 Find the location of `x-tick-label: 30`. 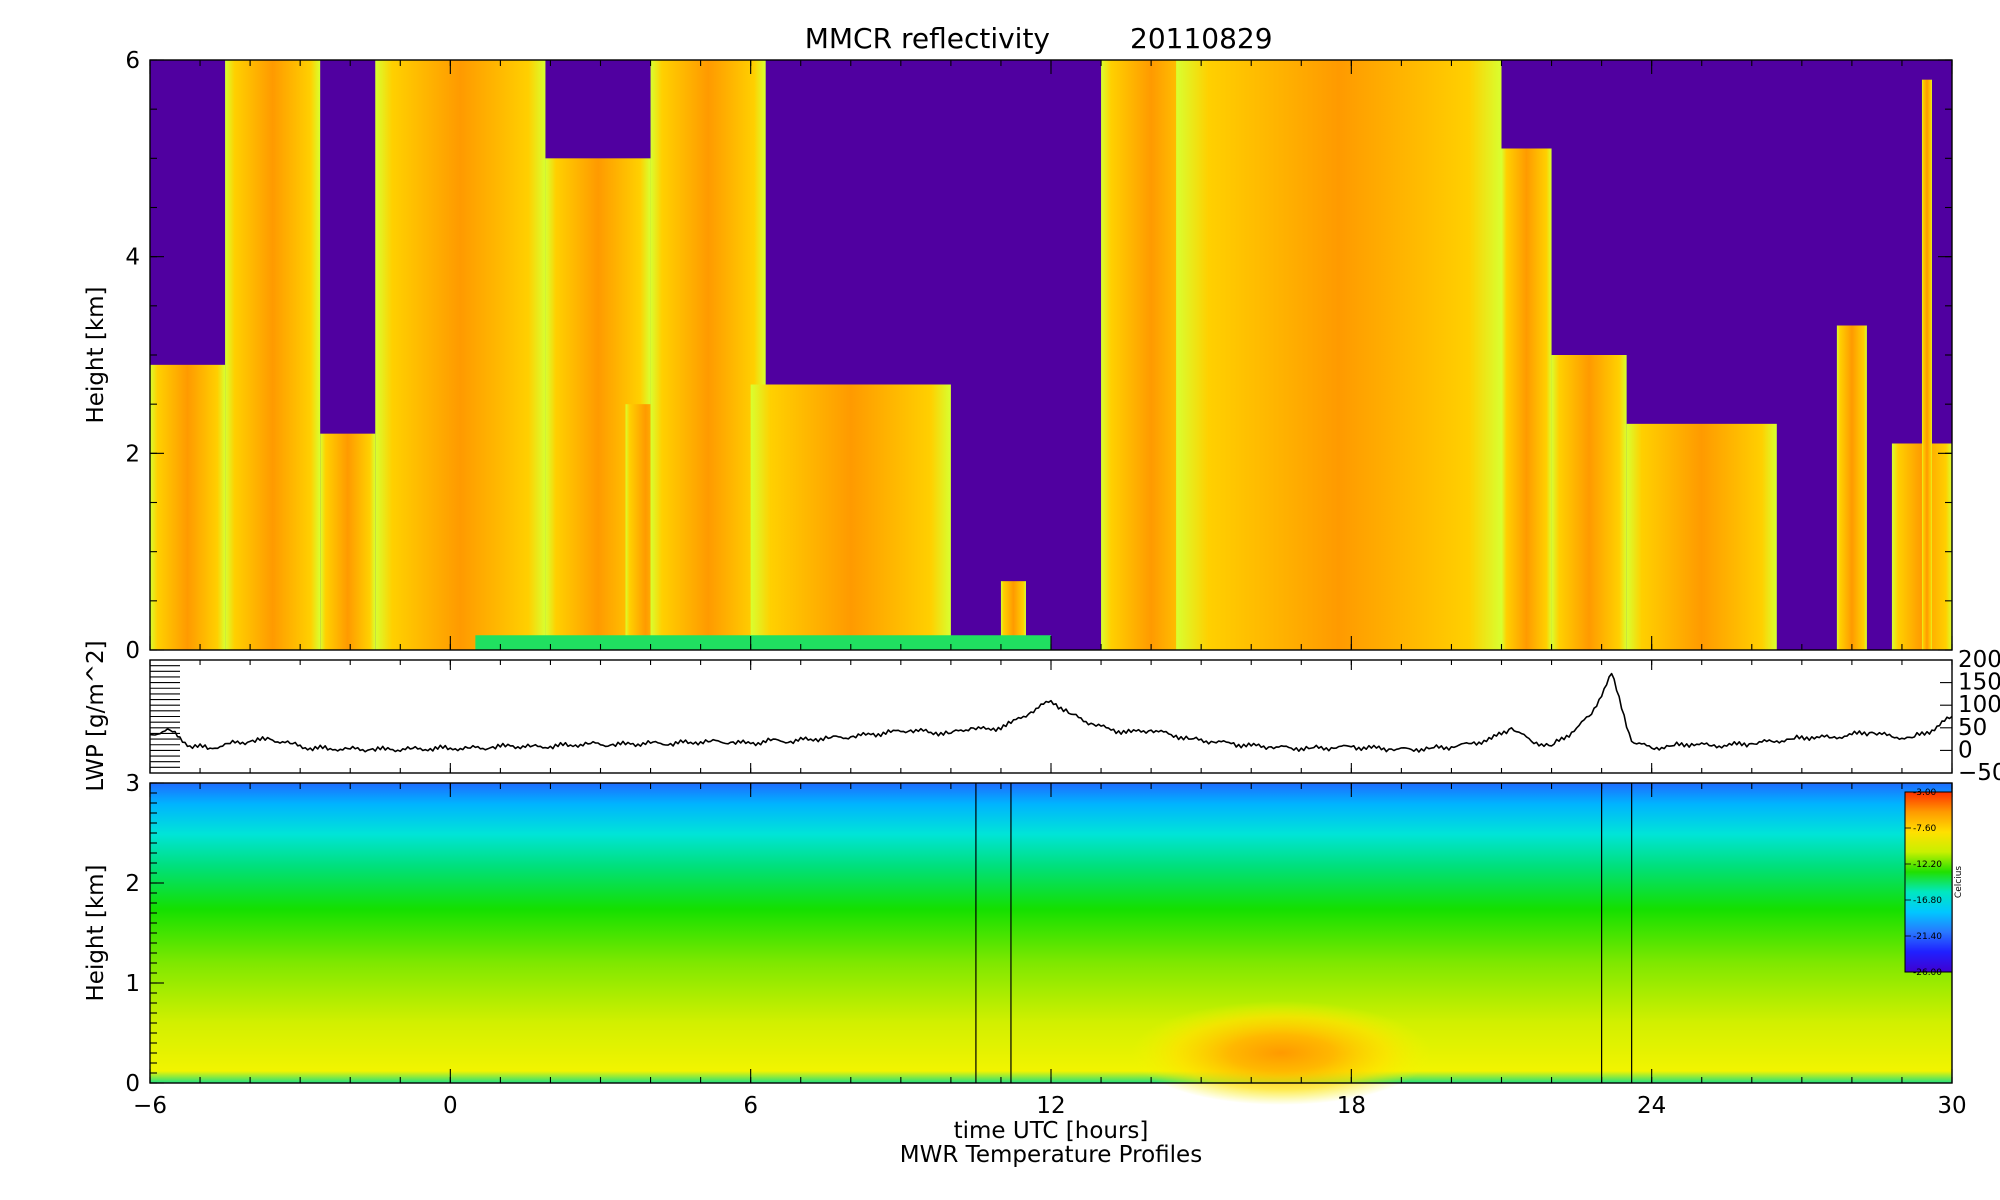

x-tick-label: 30 is located at coordinates (1951, 1106).